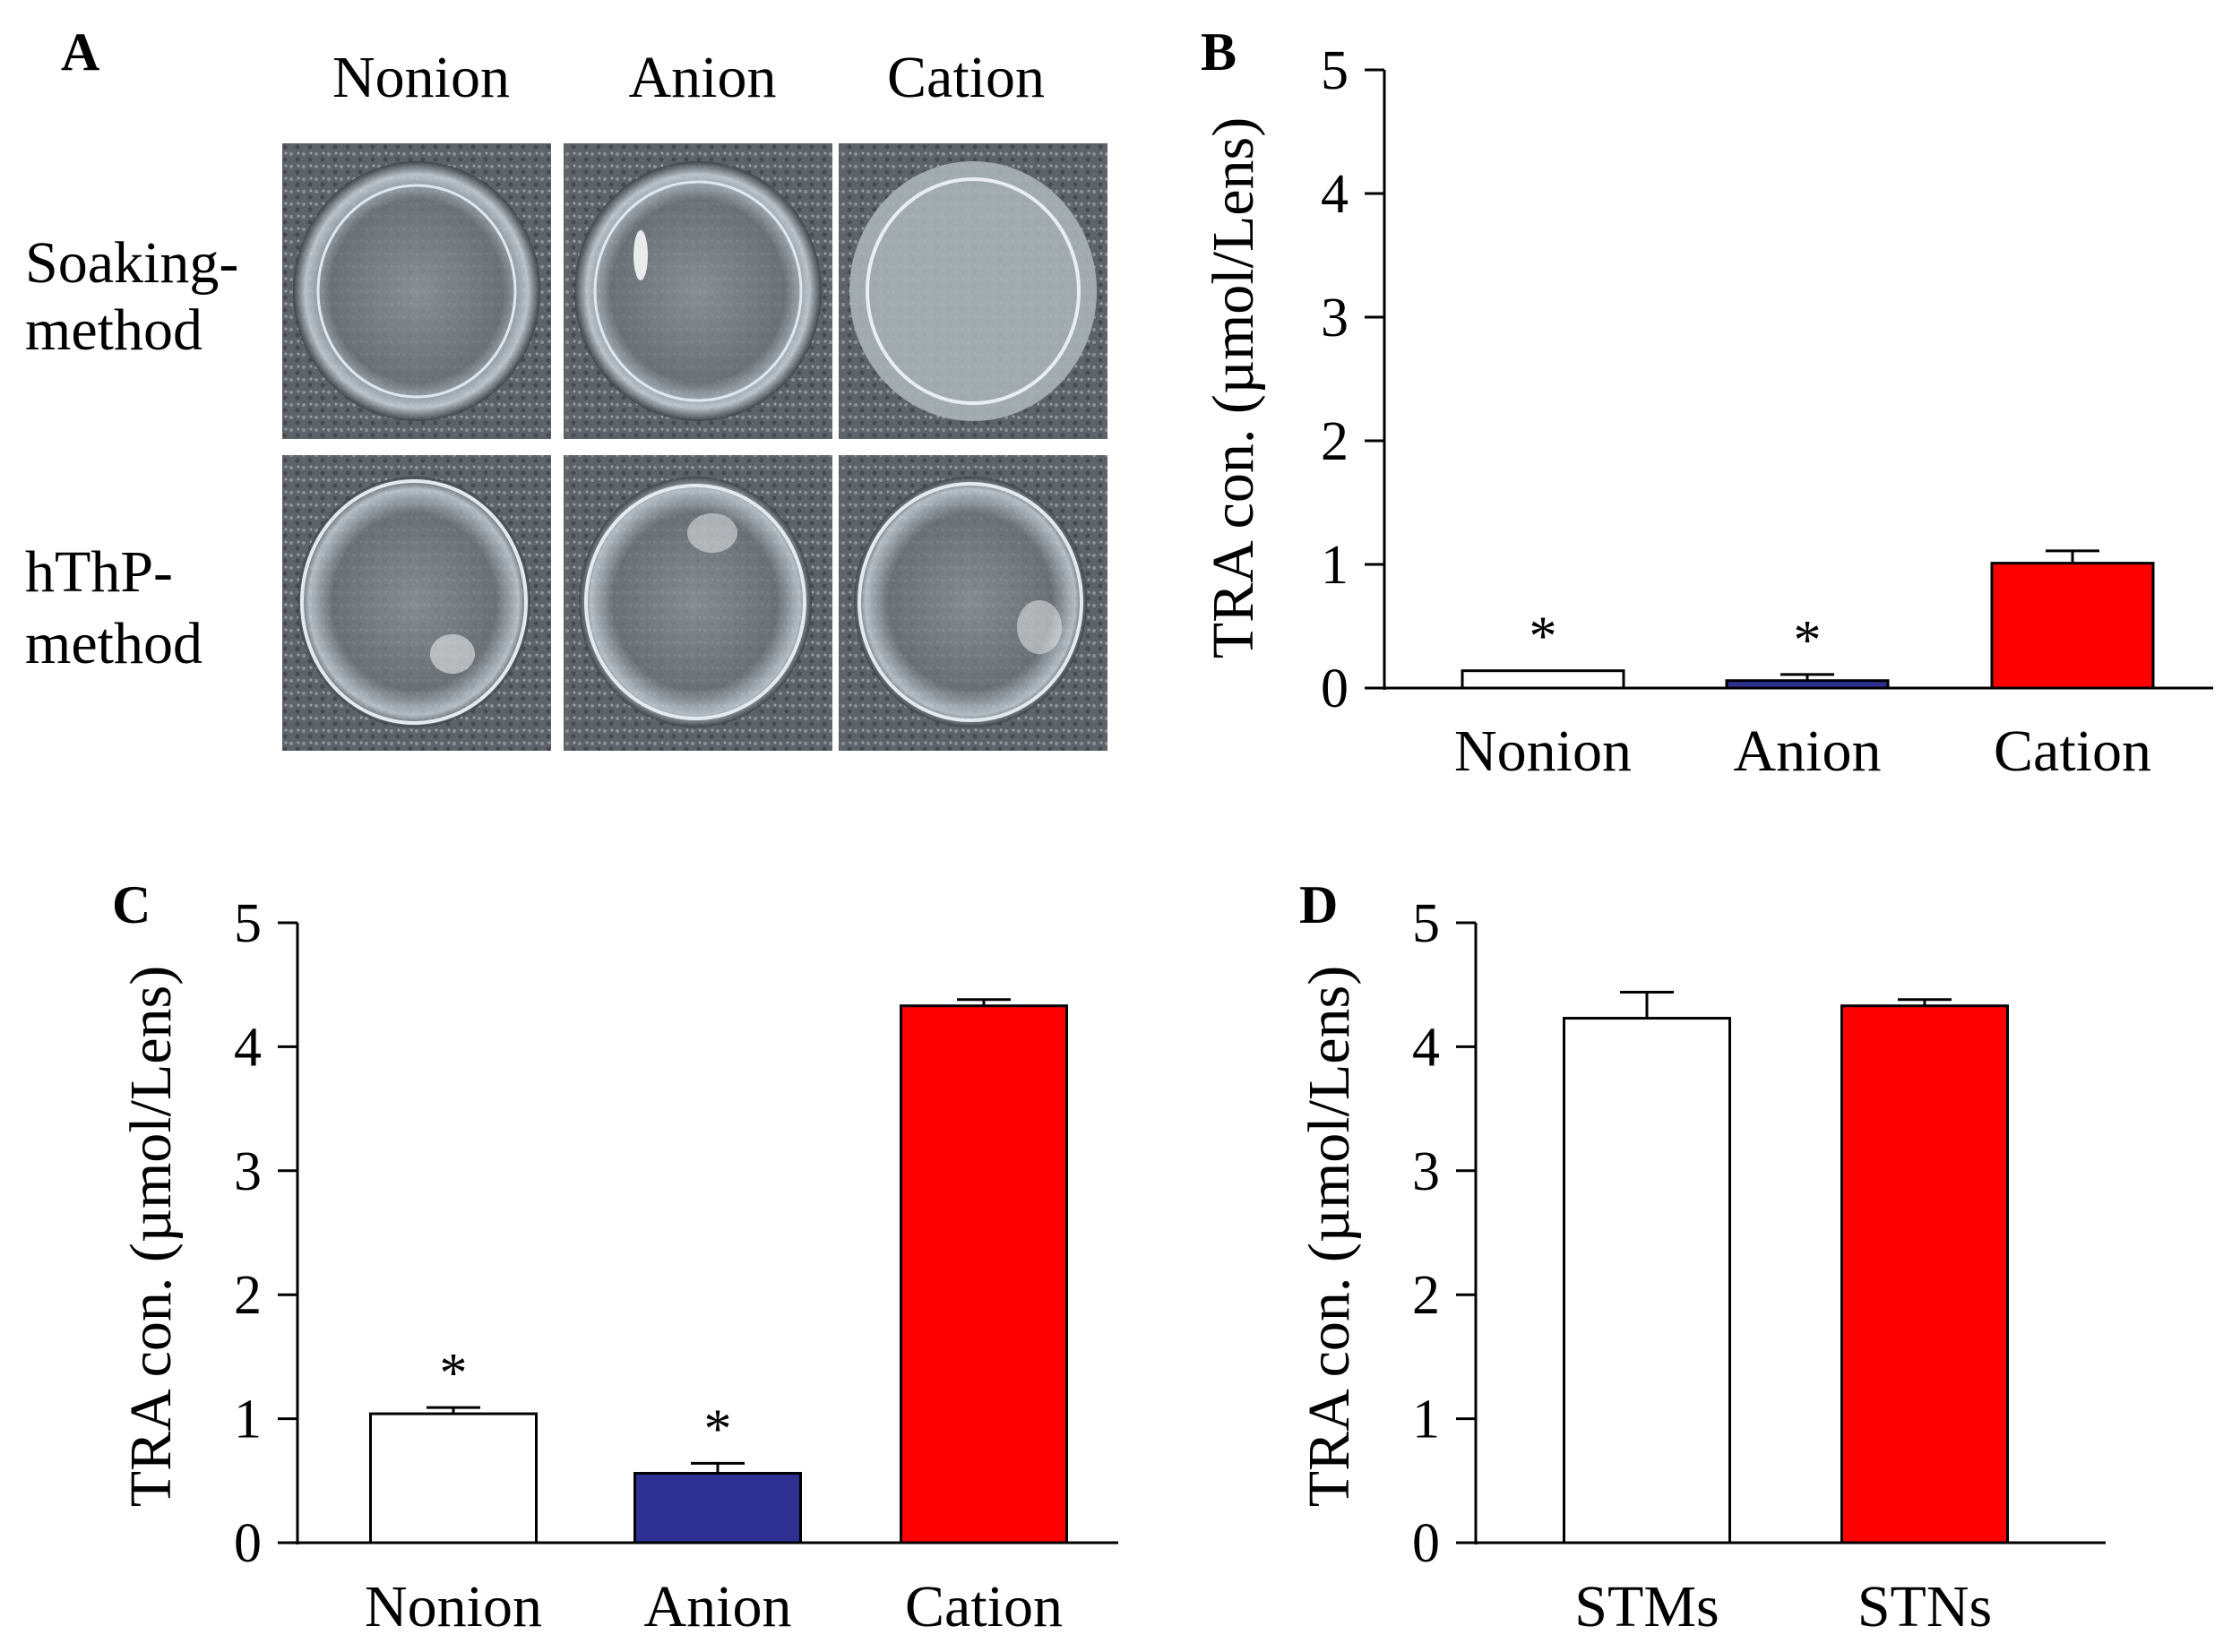 Image resolution: width=2232 pixels, height=1652 pixels. Describe the element at coordinates (1219, 52) in the screenshot. I see `panel-b-label: B` at that location.